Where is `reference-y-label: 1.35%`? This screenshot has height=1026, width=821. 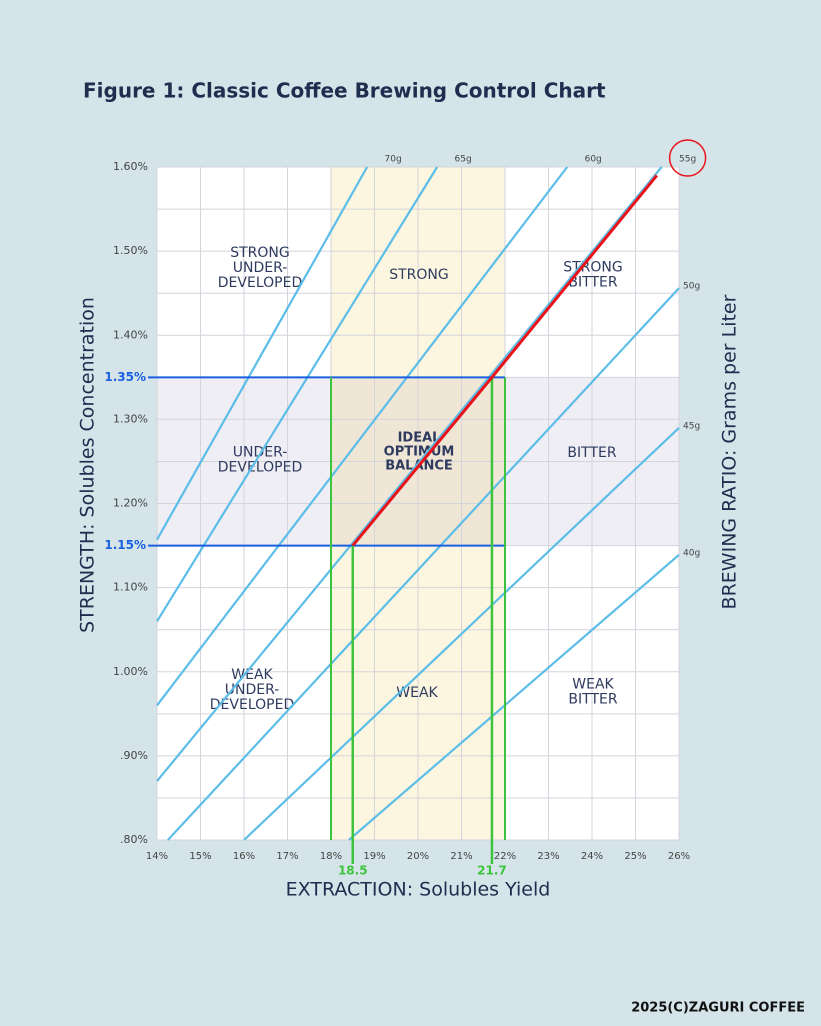
reference-y-label: 1.35% is located at coordinates (125, 377).